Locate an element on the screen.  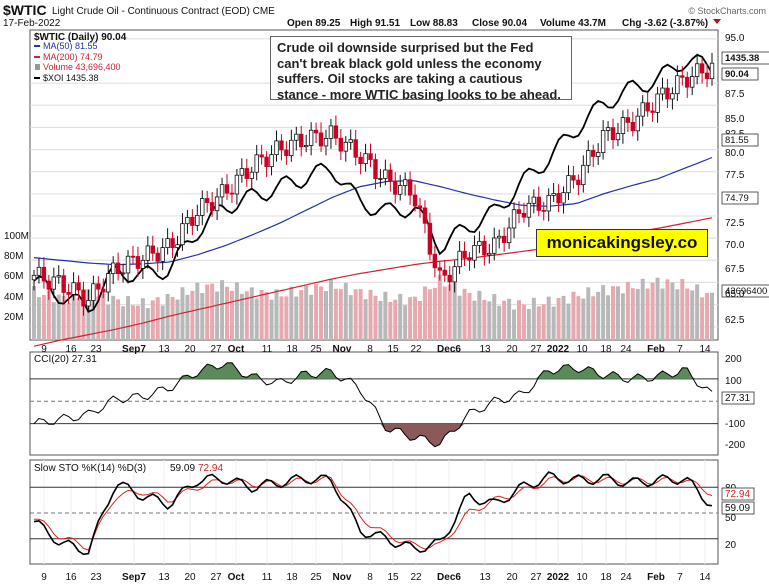
symbol-title: $WTIC is located at coordinates (25, 10).